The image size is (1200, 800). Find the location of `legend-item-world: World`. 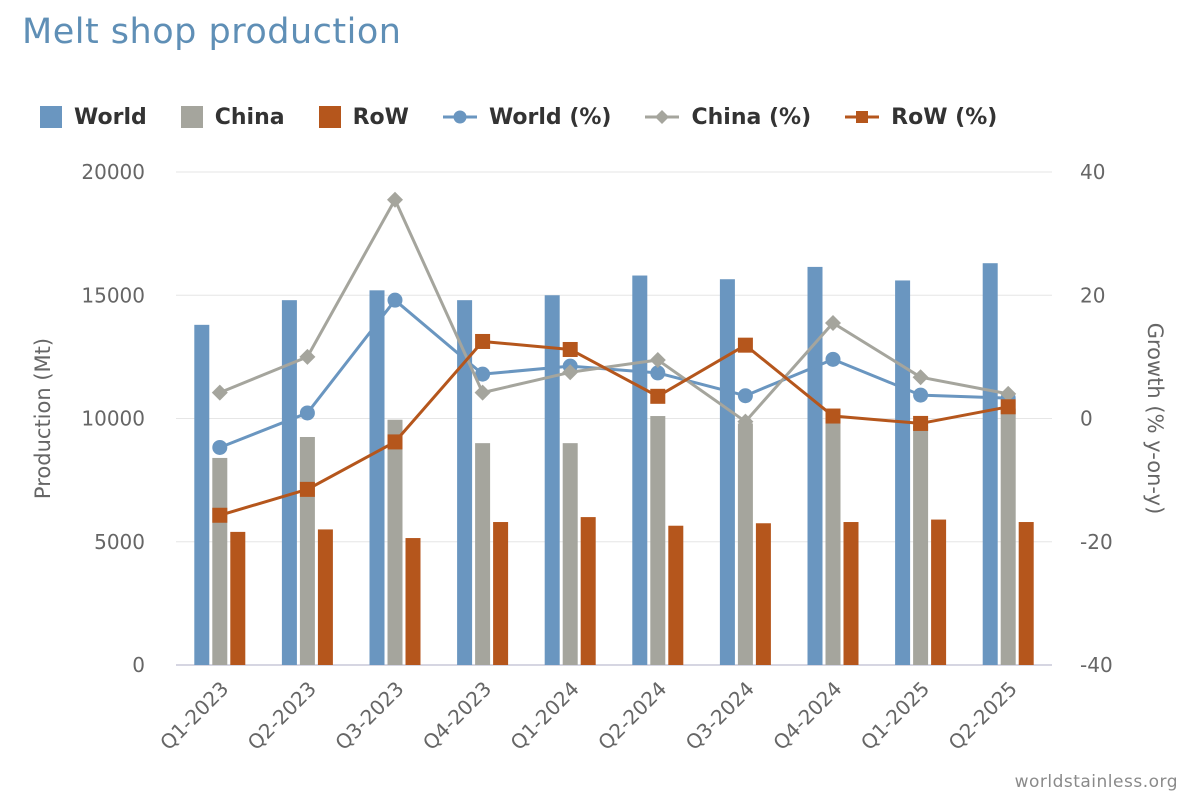

legend-item-world: World is located at coordinates (93, 117).